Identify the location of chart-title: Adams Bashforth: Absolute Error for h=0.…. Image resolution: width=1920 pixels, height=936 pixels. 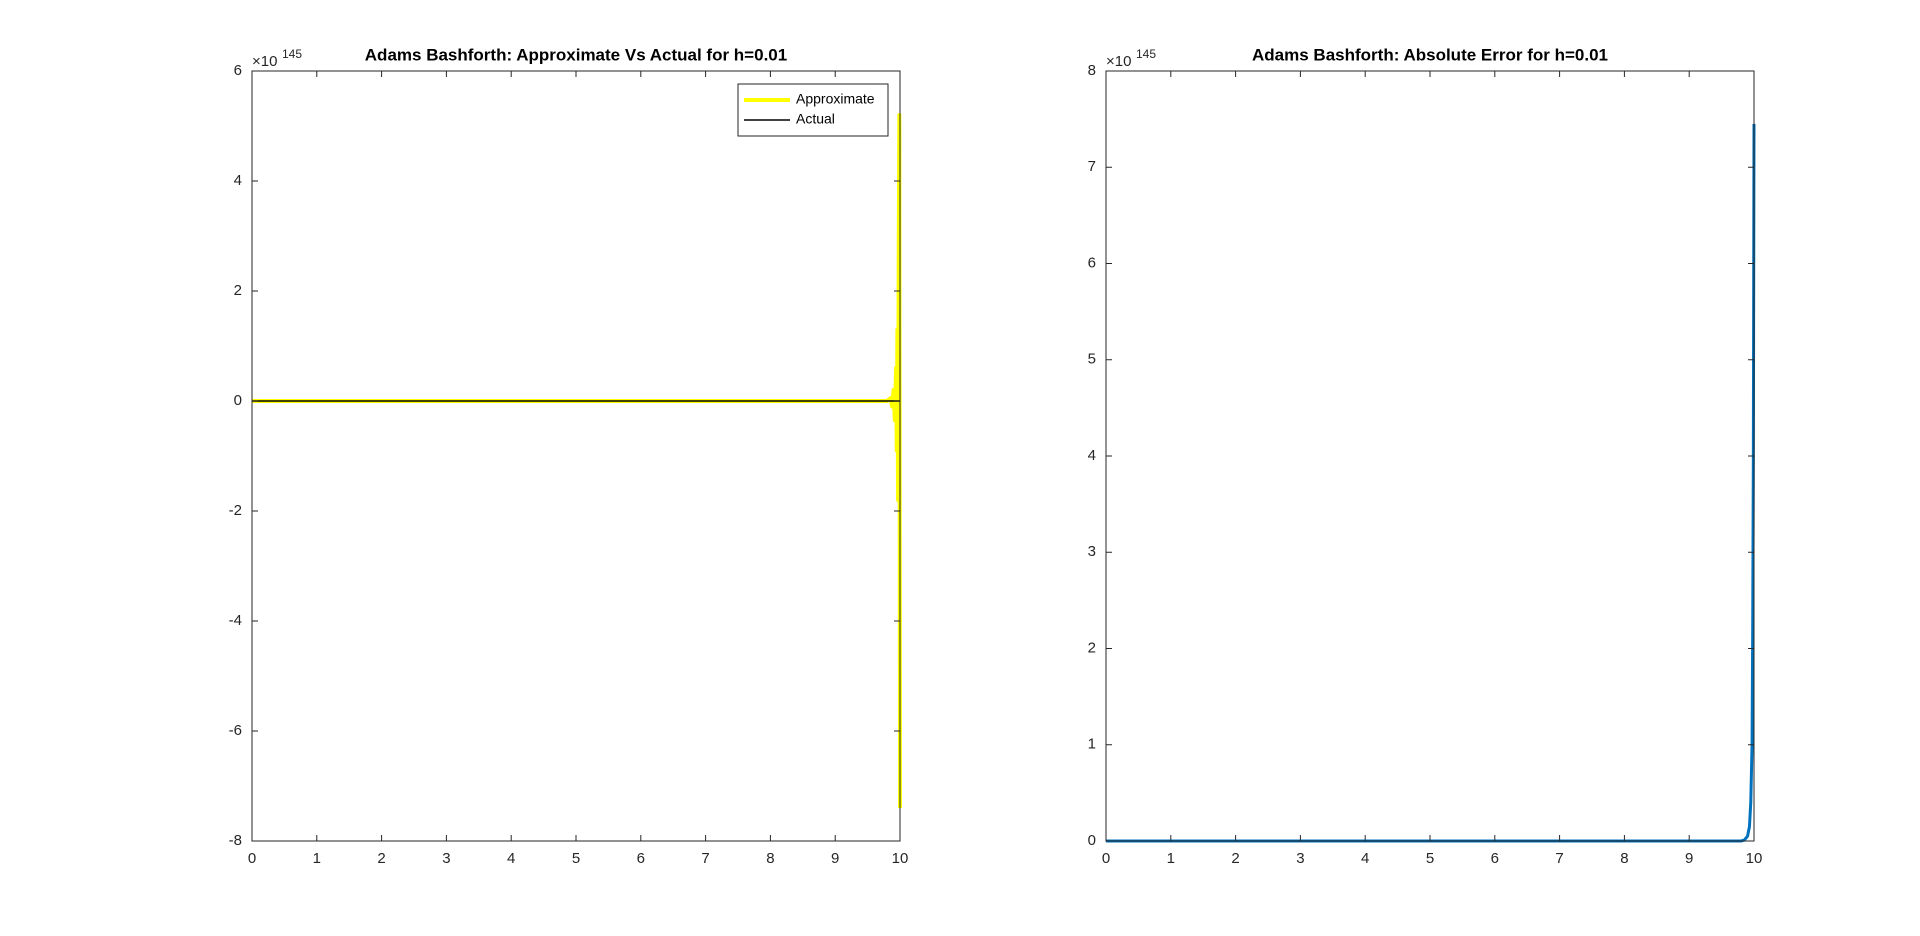
(1430, 54).